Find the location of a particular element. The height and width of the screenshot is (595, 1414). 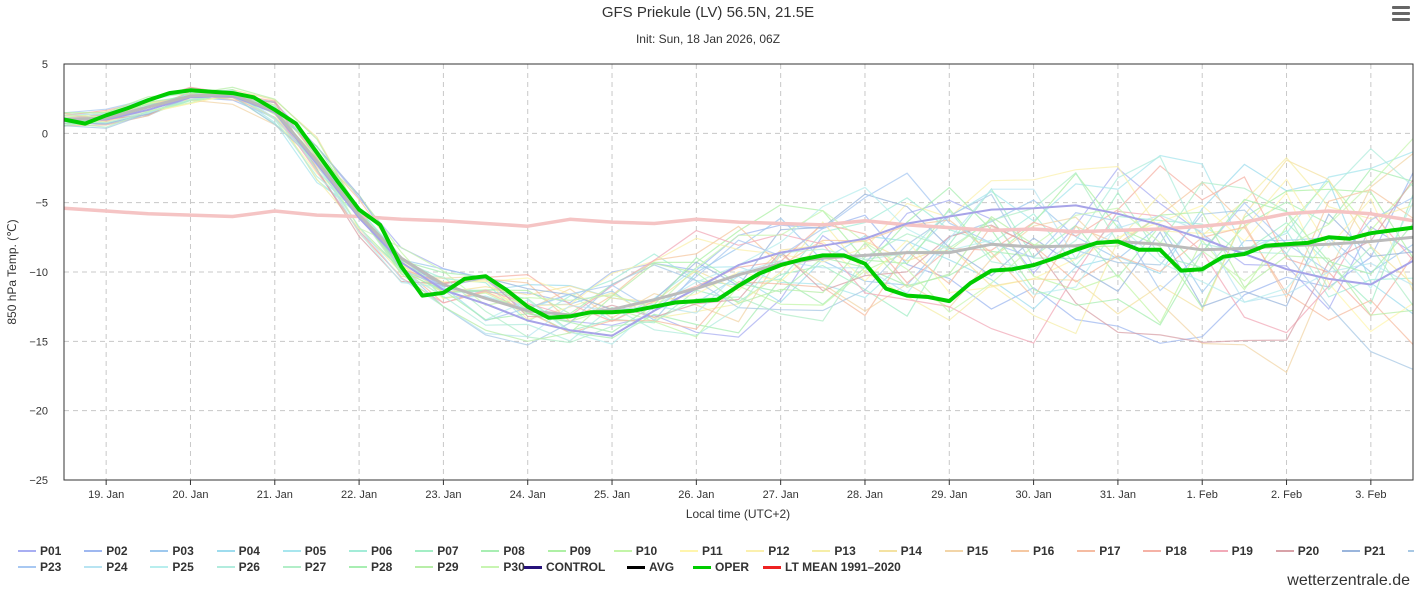

hamburger-menu-icon is located at coordinates (1401, 14).